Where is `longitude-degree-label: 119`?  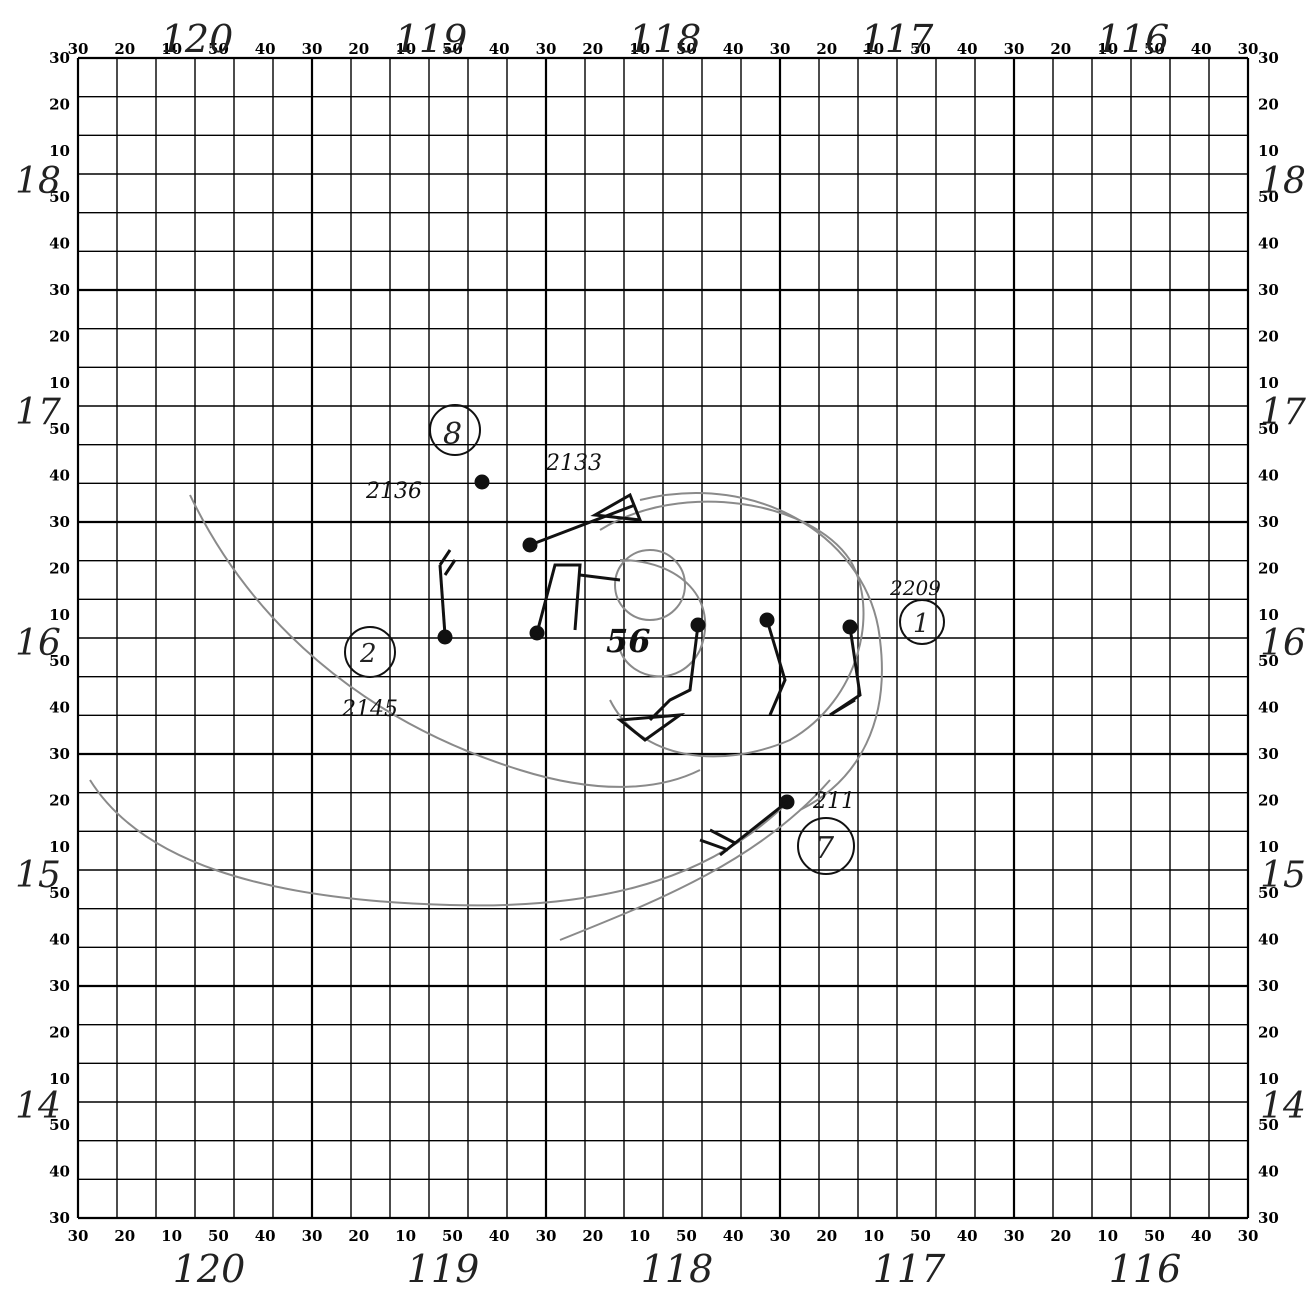
longitude-degree-label: 119 is located at coordinates (443, 1269).